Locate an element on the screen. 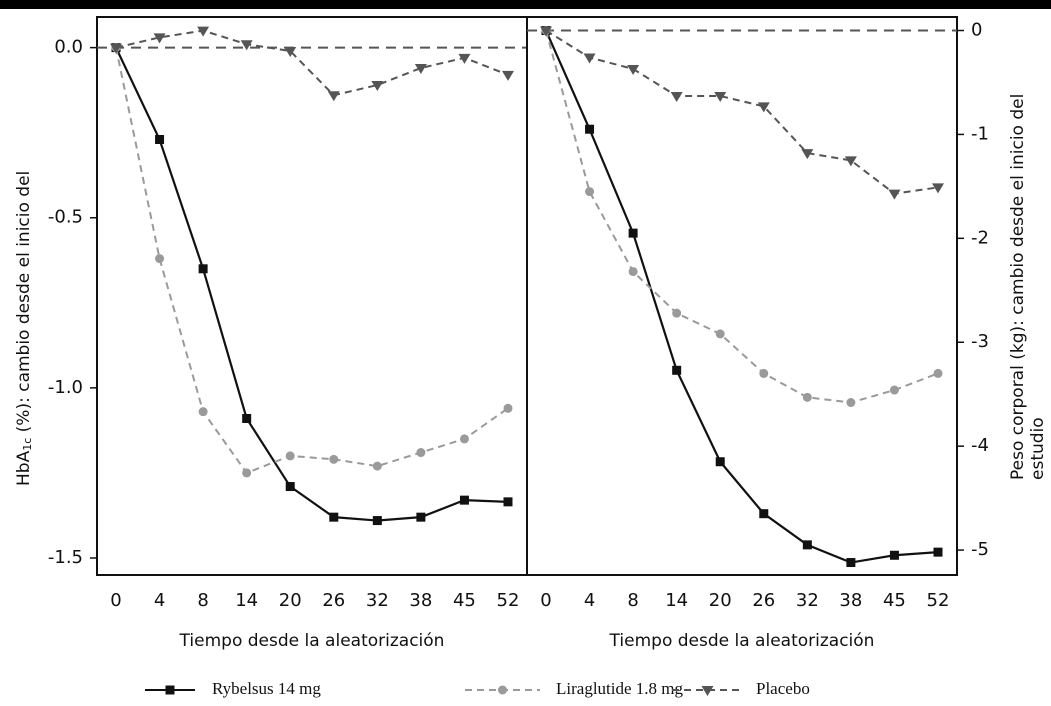  y-tick-label: -1 is located at coordinates (980, 133).